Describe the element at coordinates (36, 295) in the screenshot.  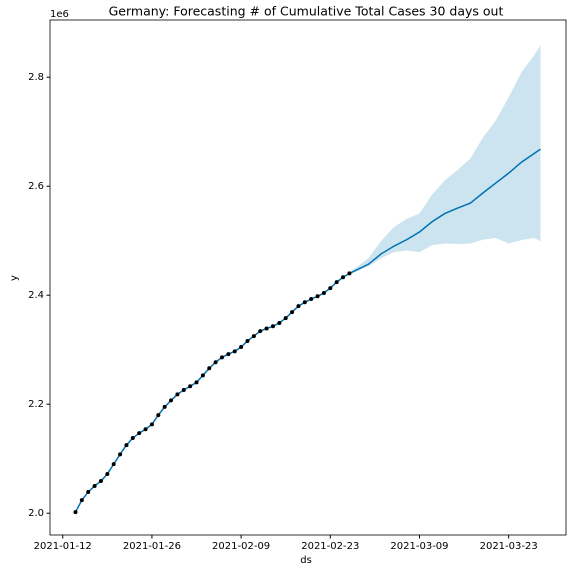
I see `y-tick-label: 2.4` at that location.